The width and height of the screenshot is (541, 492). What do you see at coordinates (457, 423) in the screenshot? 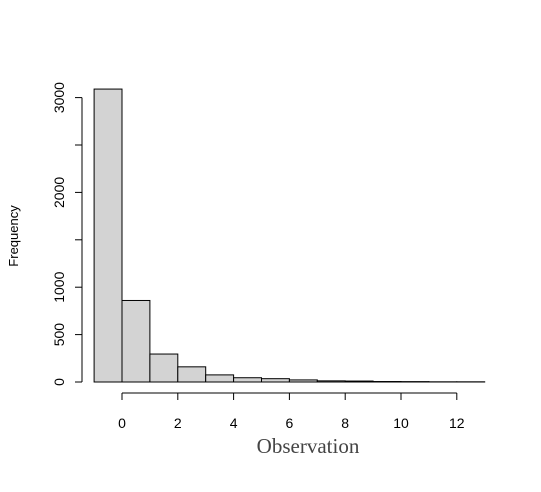
I see `x-tick-label-12: 12` at bounding box center [457, 423].